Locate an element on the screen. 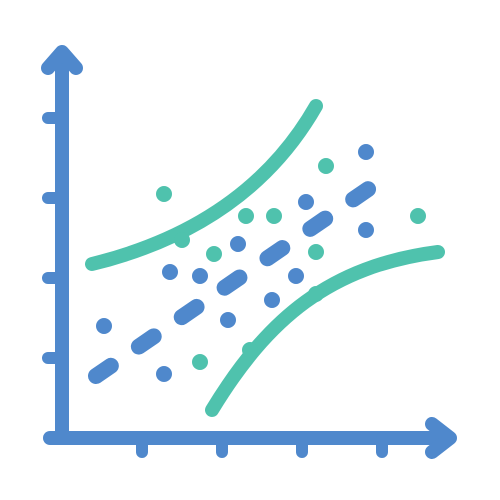  x-axis-arrow-icon is located at coordinates (441, 438).